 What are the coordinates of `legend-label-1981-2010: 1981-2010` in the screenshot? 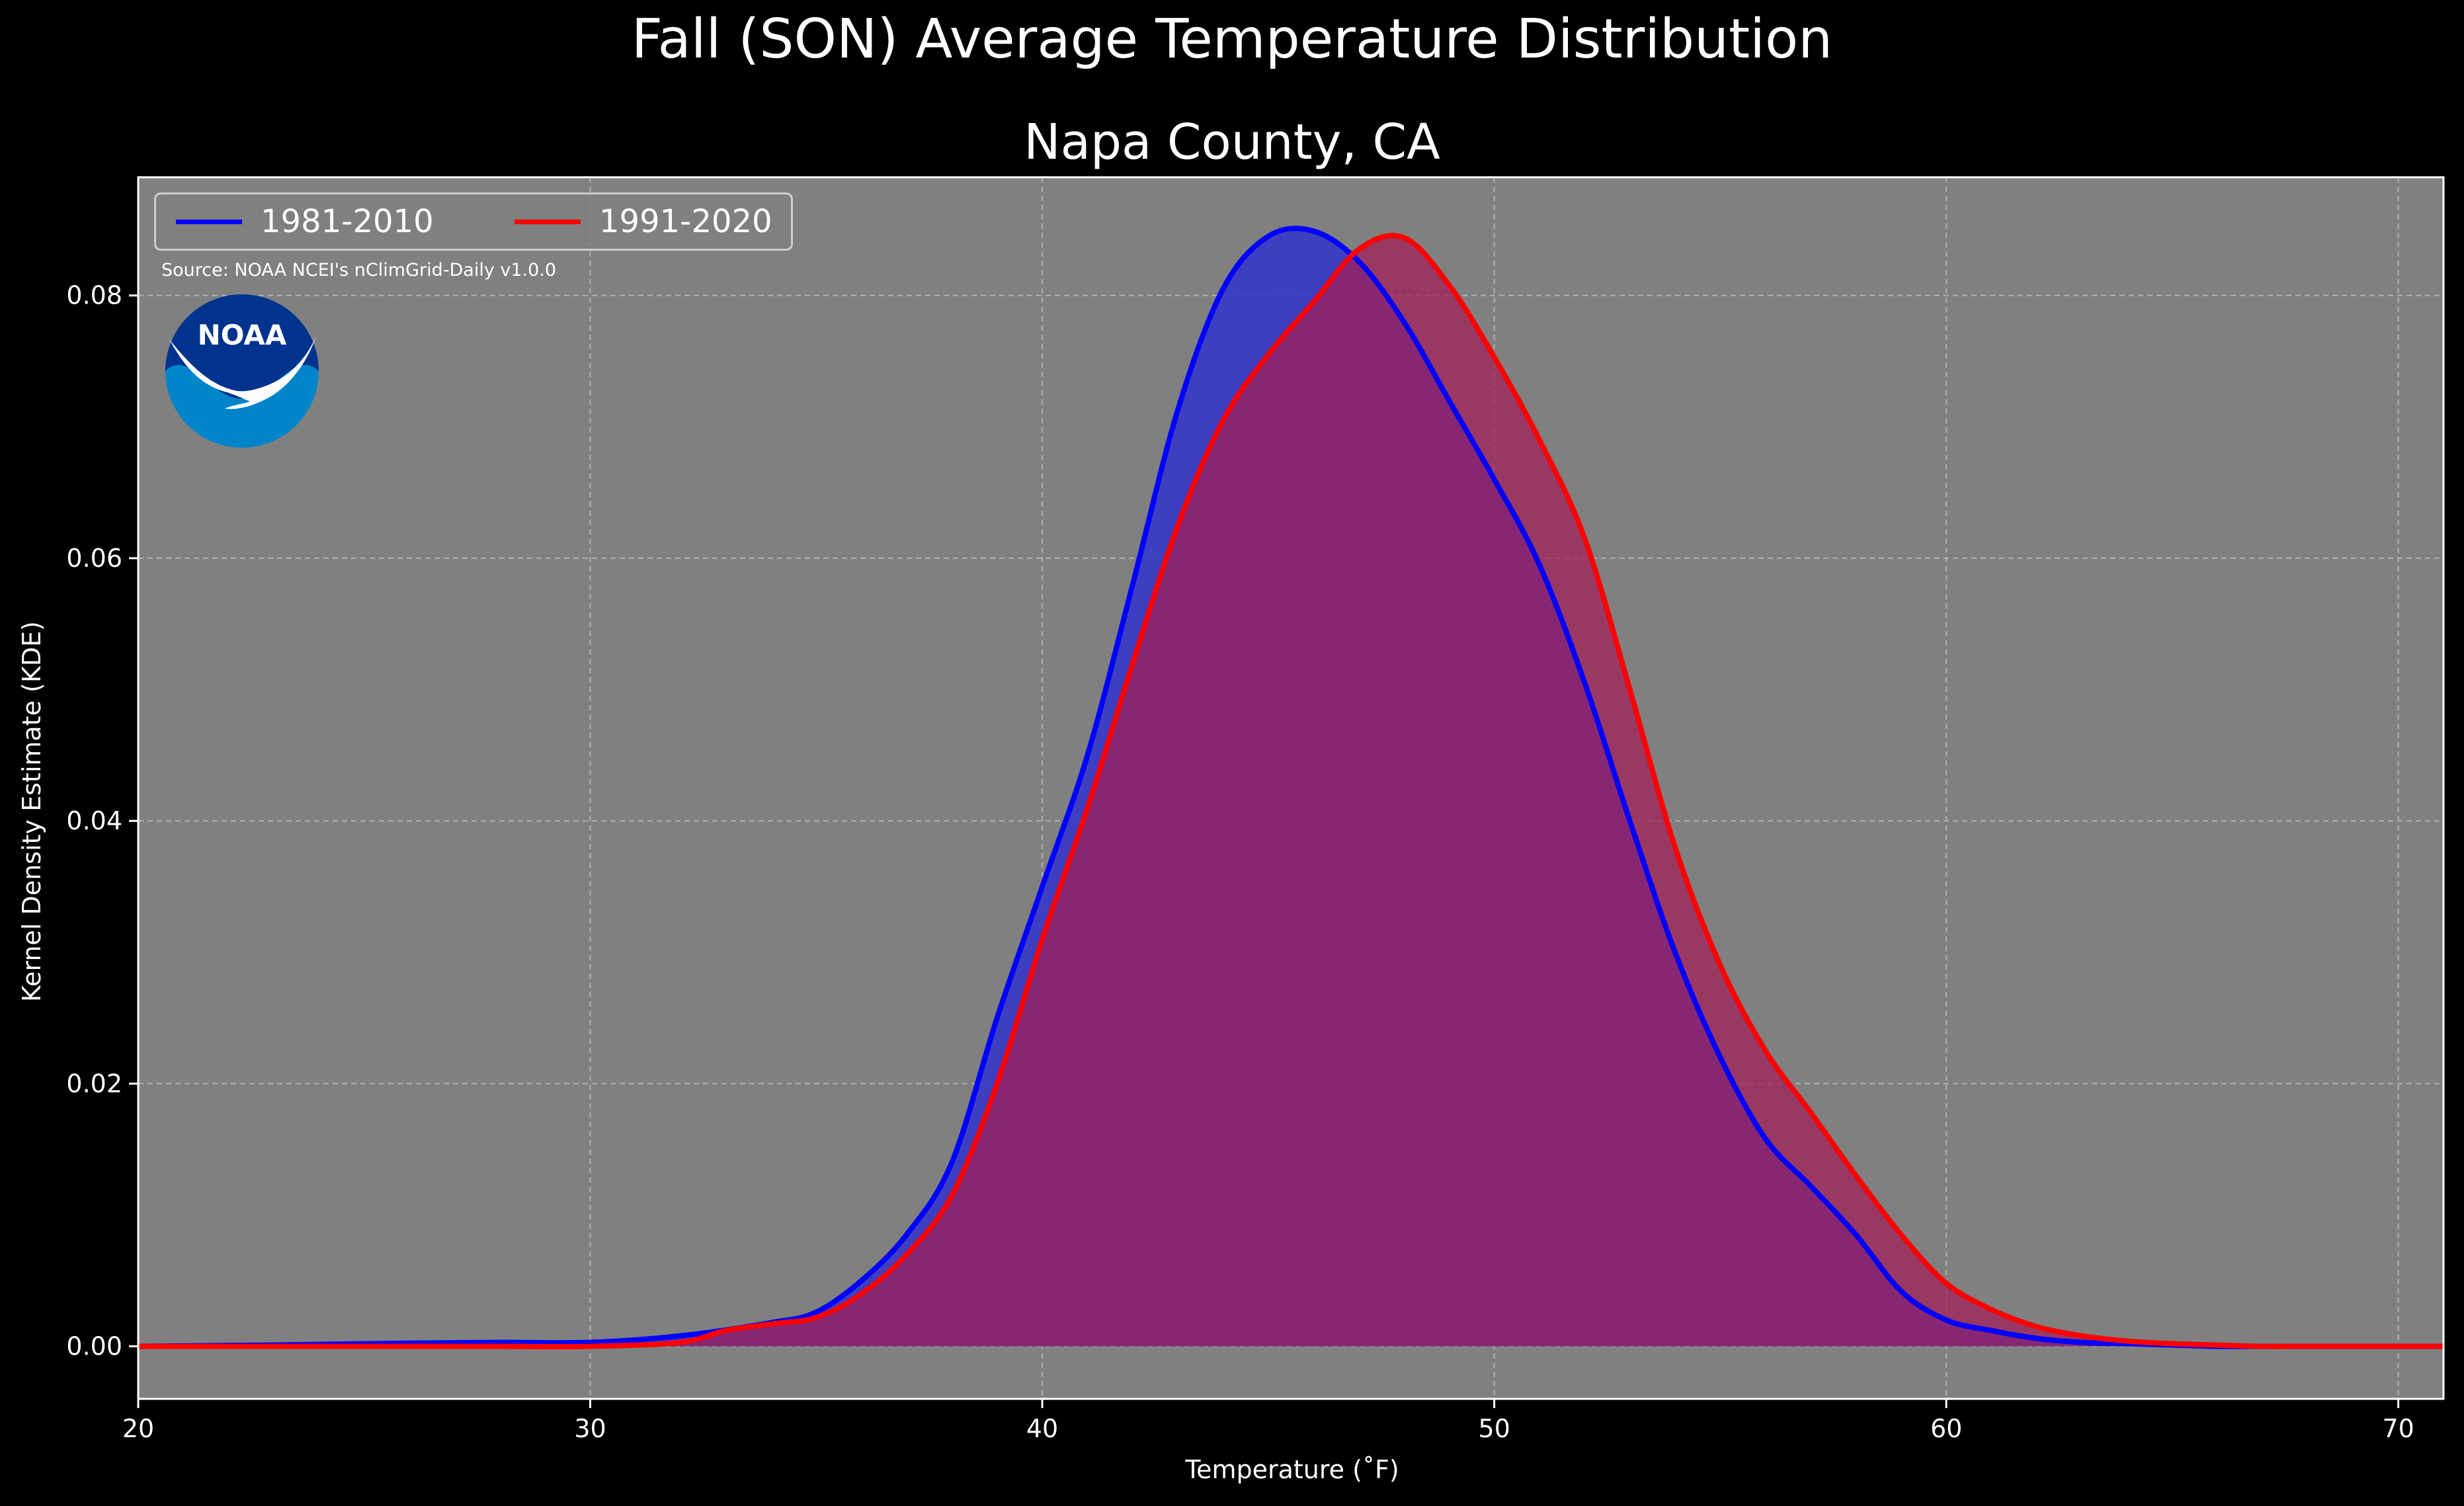 It's located at (348, 221).